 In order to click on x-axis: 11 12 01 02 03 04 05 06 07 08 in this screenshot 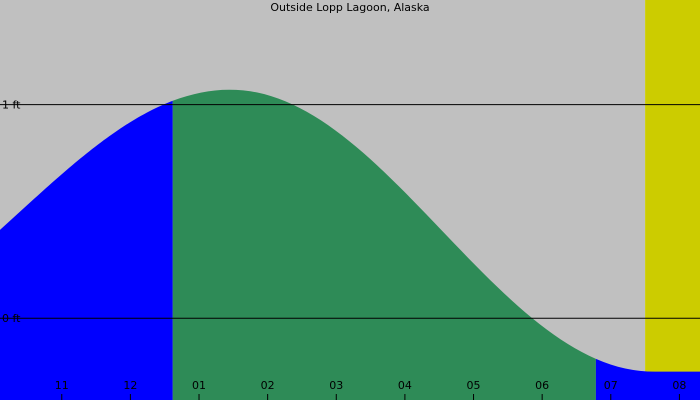, I will do `click(370, 389)`.